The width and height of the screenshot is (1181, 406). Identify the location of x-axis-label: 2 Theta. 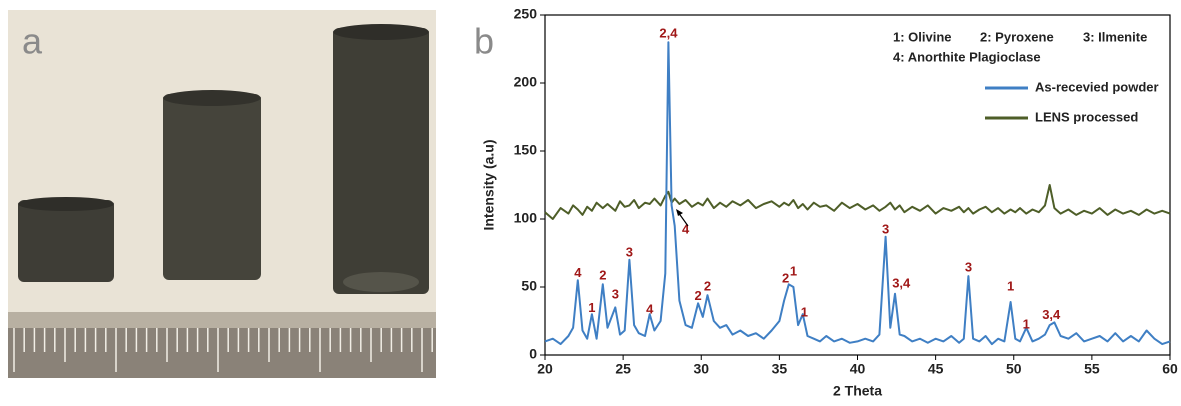
(857, 391).